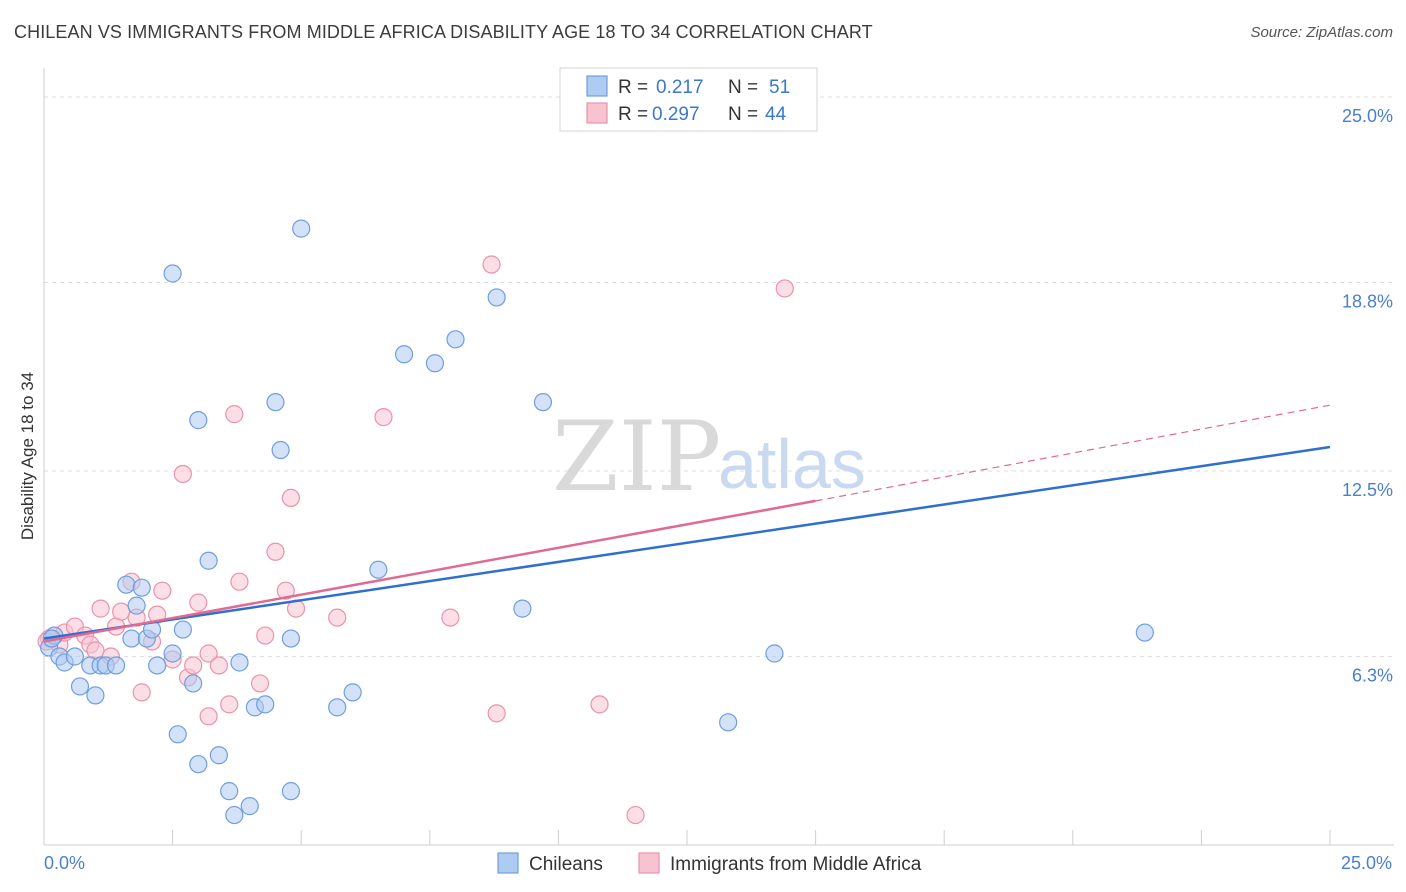  What do you see at coordinates (566, 864) in the screenshot?
I see `bottom-legend-label-chileans: Chileans` at bounding box center [566, 864].